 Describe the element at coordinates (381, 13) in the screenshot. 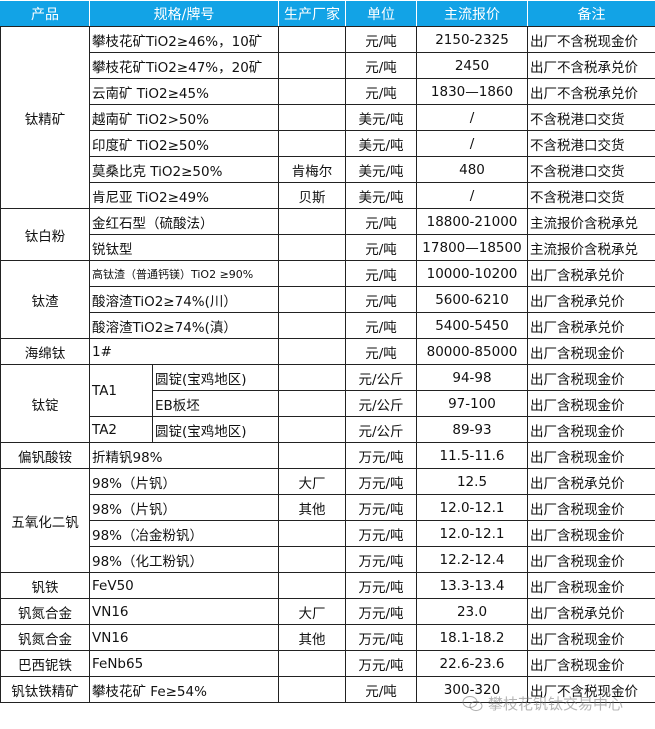

I see `header-unit: 单位` at that location.